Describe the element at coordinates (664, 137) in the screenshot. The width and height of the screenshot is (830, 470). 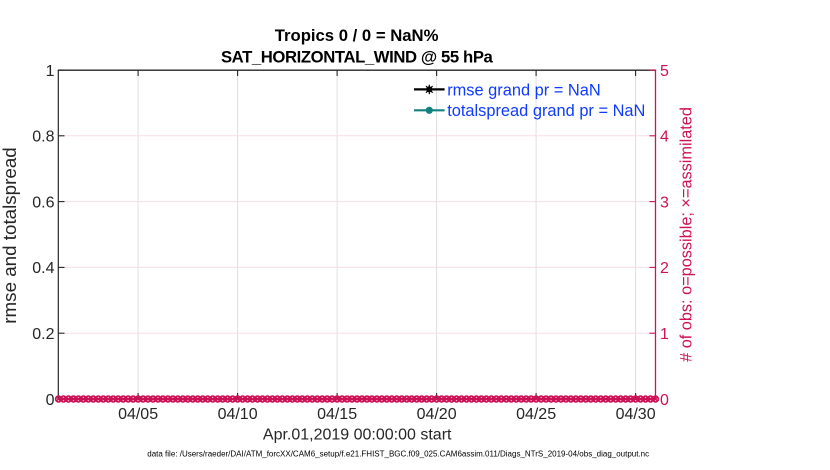
I see `svg-text: 4` at that location.